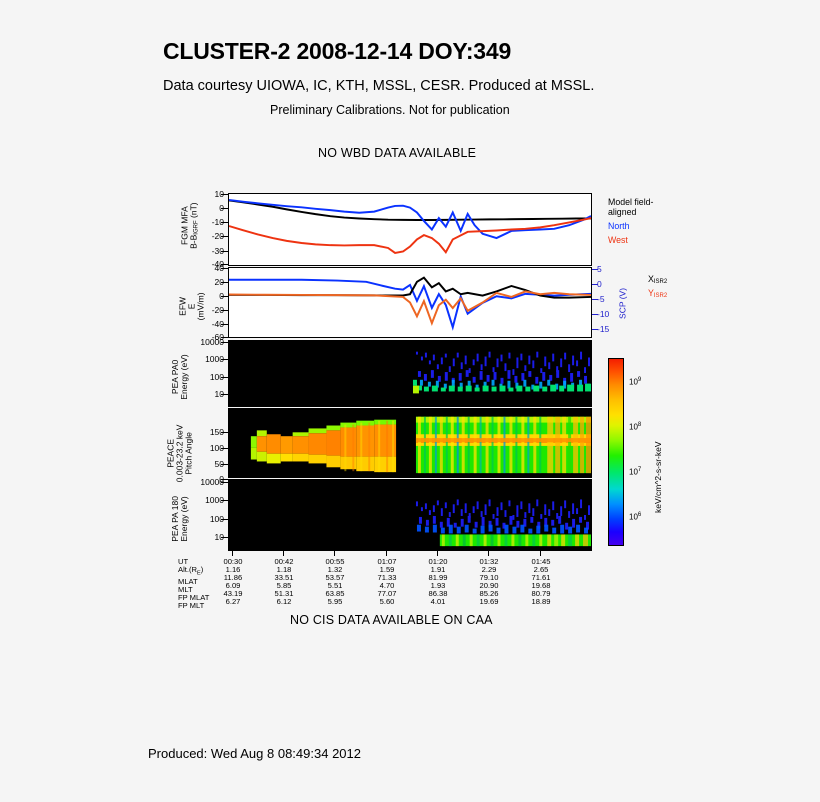 The image size is (820, 802). Describe the element at coordinates (541, 594) in the screenshot. I see `eph-fp-mlat: 80.79` at that location.